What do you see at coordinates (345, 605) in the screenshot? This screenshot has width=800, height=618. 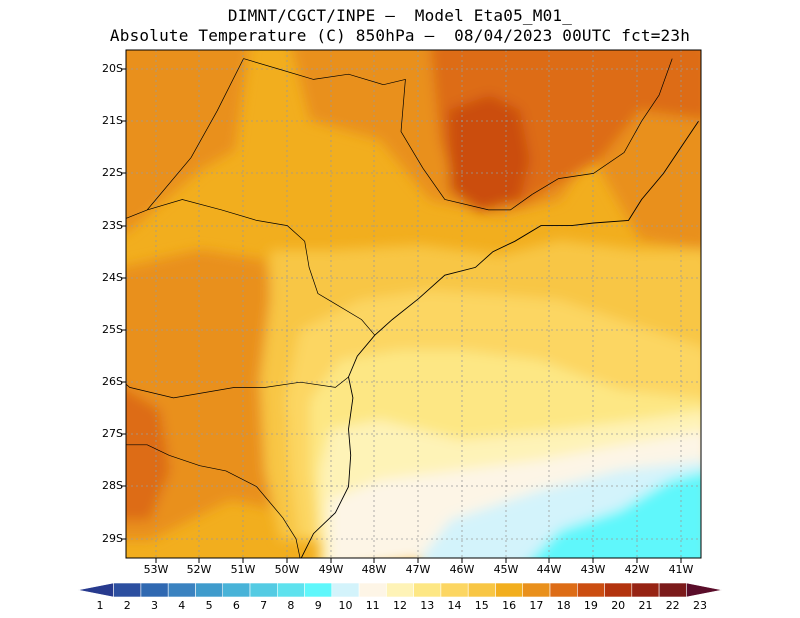 I see `colorbar-label: 10` at bounding box center [345, 605].